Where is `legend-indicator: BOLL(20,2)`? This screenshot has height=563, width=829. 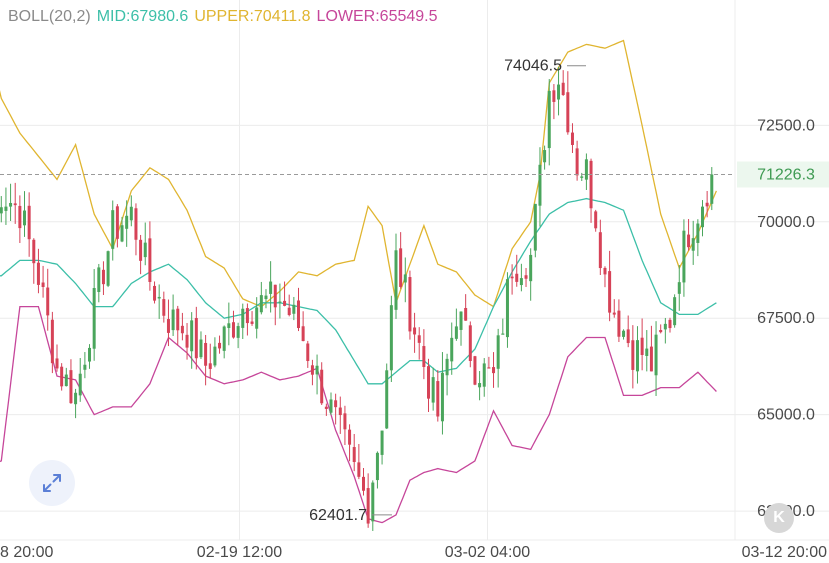
legend-indicator: BOLL(20,2) is located at coordinates (49, 16).